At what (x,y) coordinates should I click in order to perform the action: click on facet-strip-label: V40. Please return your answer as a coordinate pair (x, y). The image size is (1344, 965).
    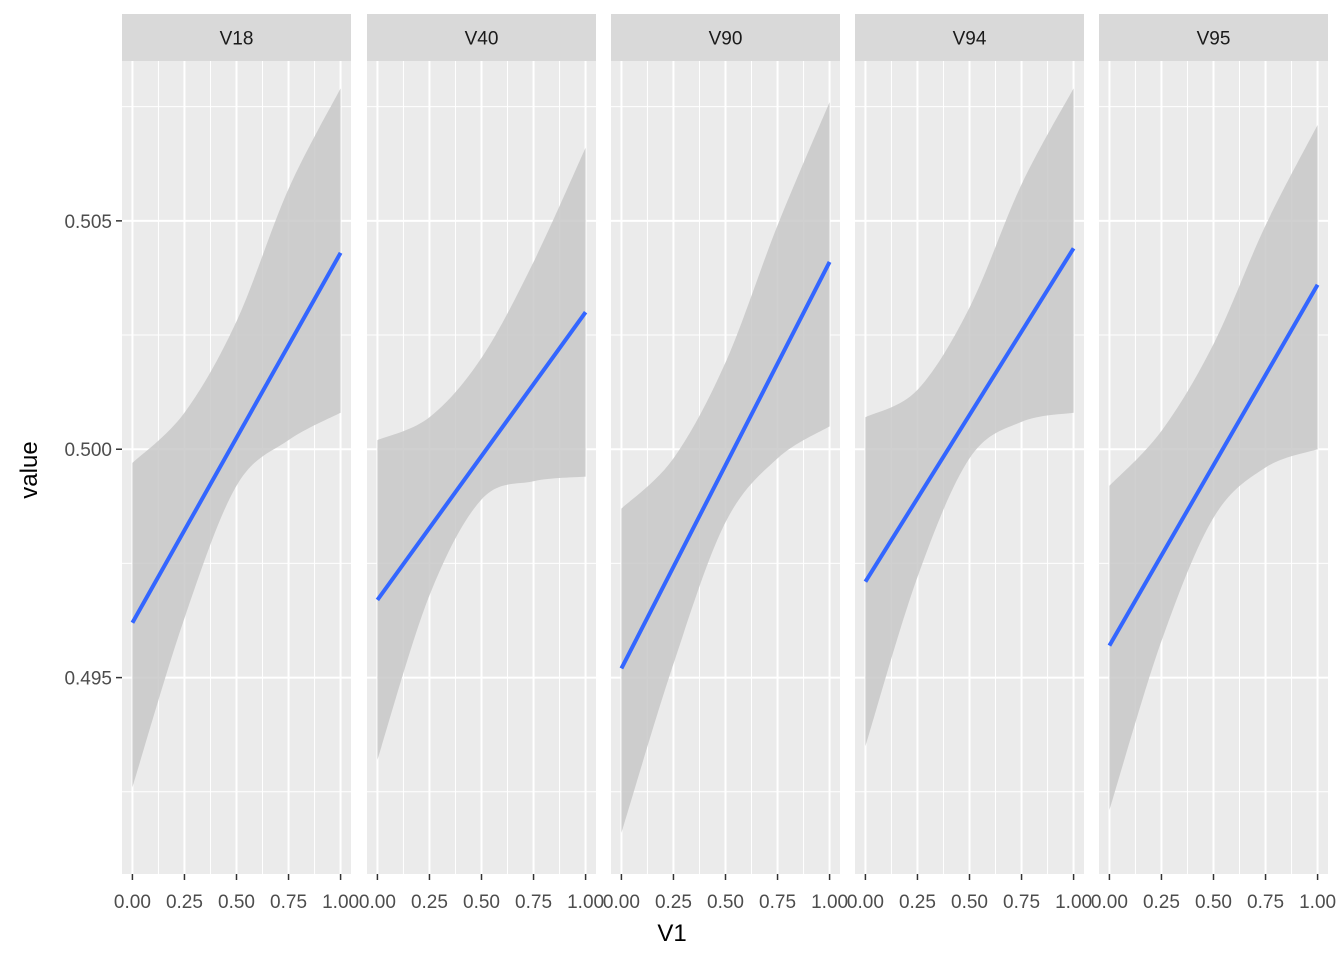
    Looking at the image, I should click on (482, 39).